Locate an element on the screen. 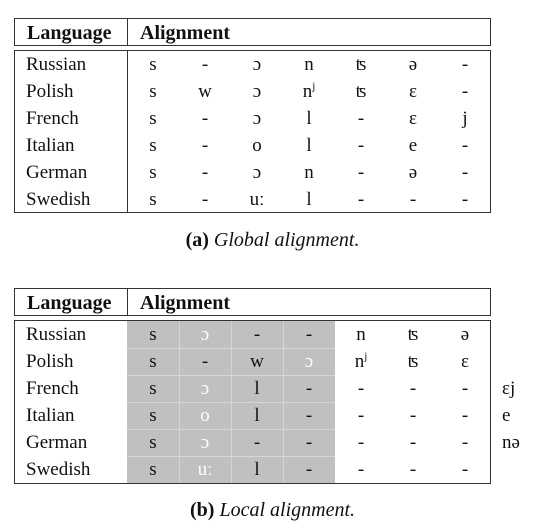 The image size is (545, 528). caption-b-label: (b) is located at coordinates (202, 510).